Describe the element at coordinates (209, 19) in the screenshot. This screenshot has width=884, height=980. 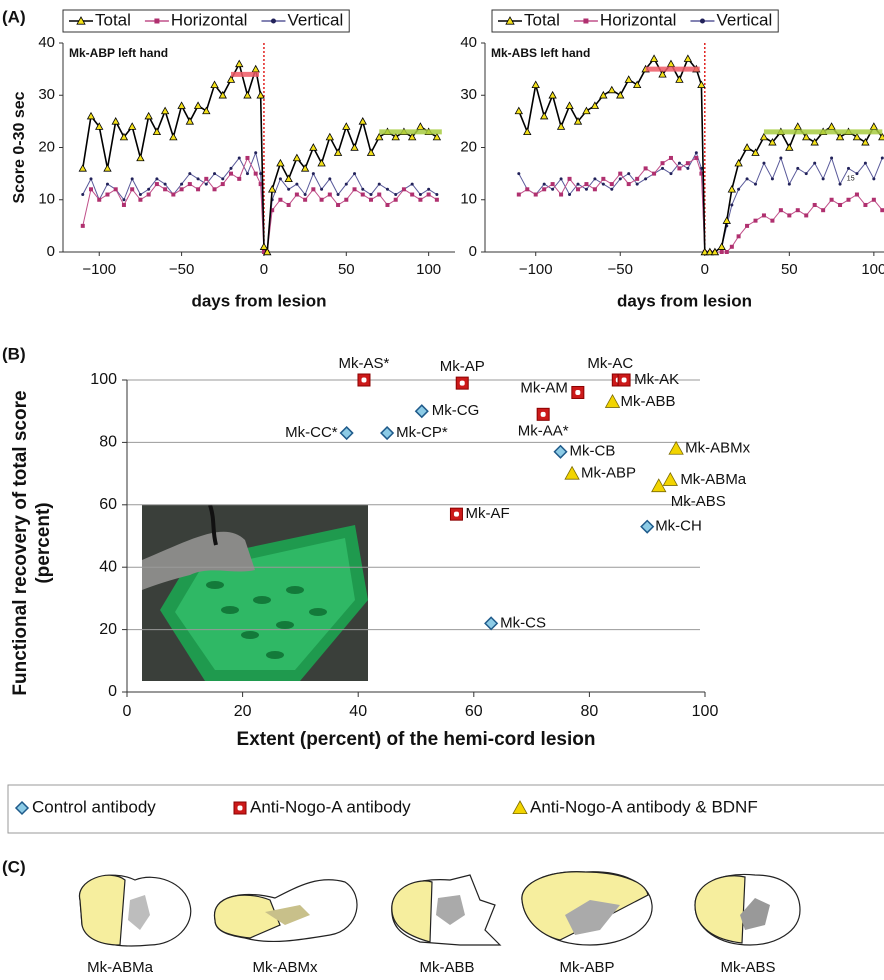
I see `legend-label: Horizontal` at that location.